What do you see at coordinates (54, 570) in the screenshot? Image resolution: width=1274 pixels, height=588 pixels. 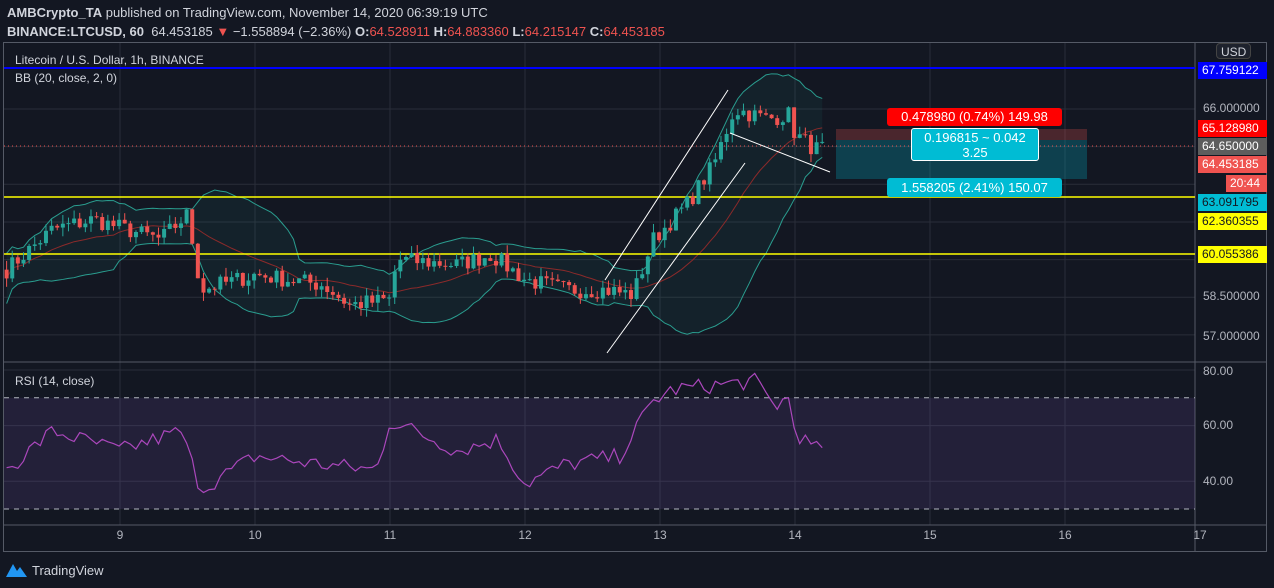 I see `tradingview-logo: TradingView` at bounding box center [54, 570].